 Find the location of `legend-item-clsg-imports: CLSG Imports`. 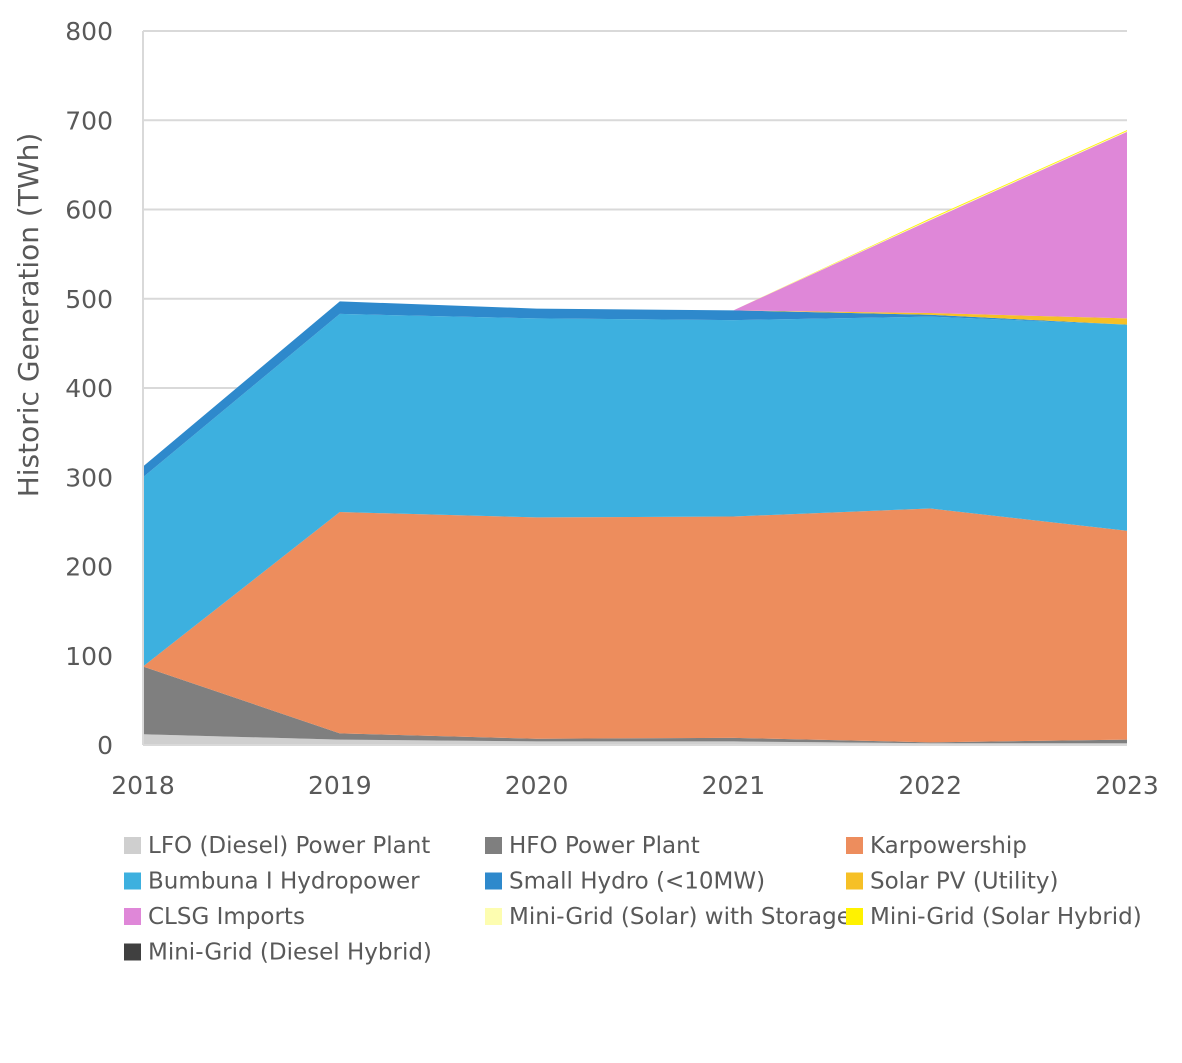

legend-item-clsg-imports: CLSG Imports is located at coordinates (214, 917).